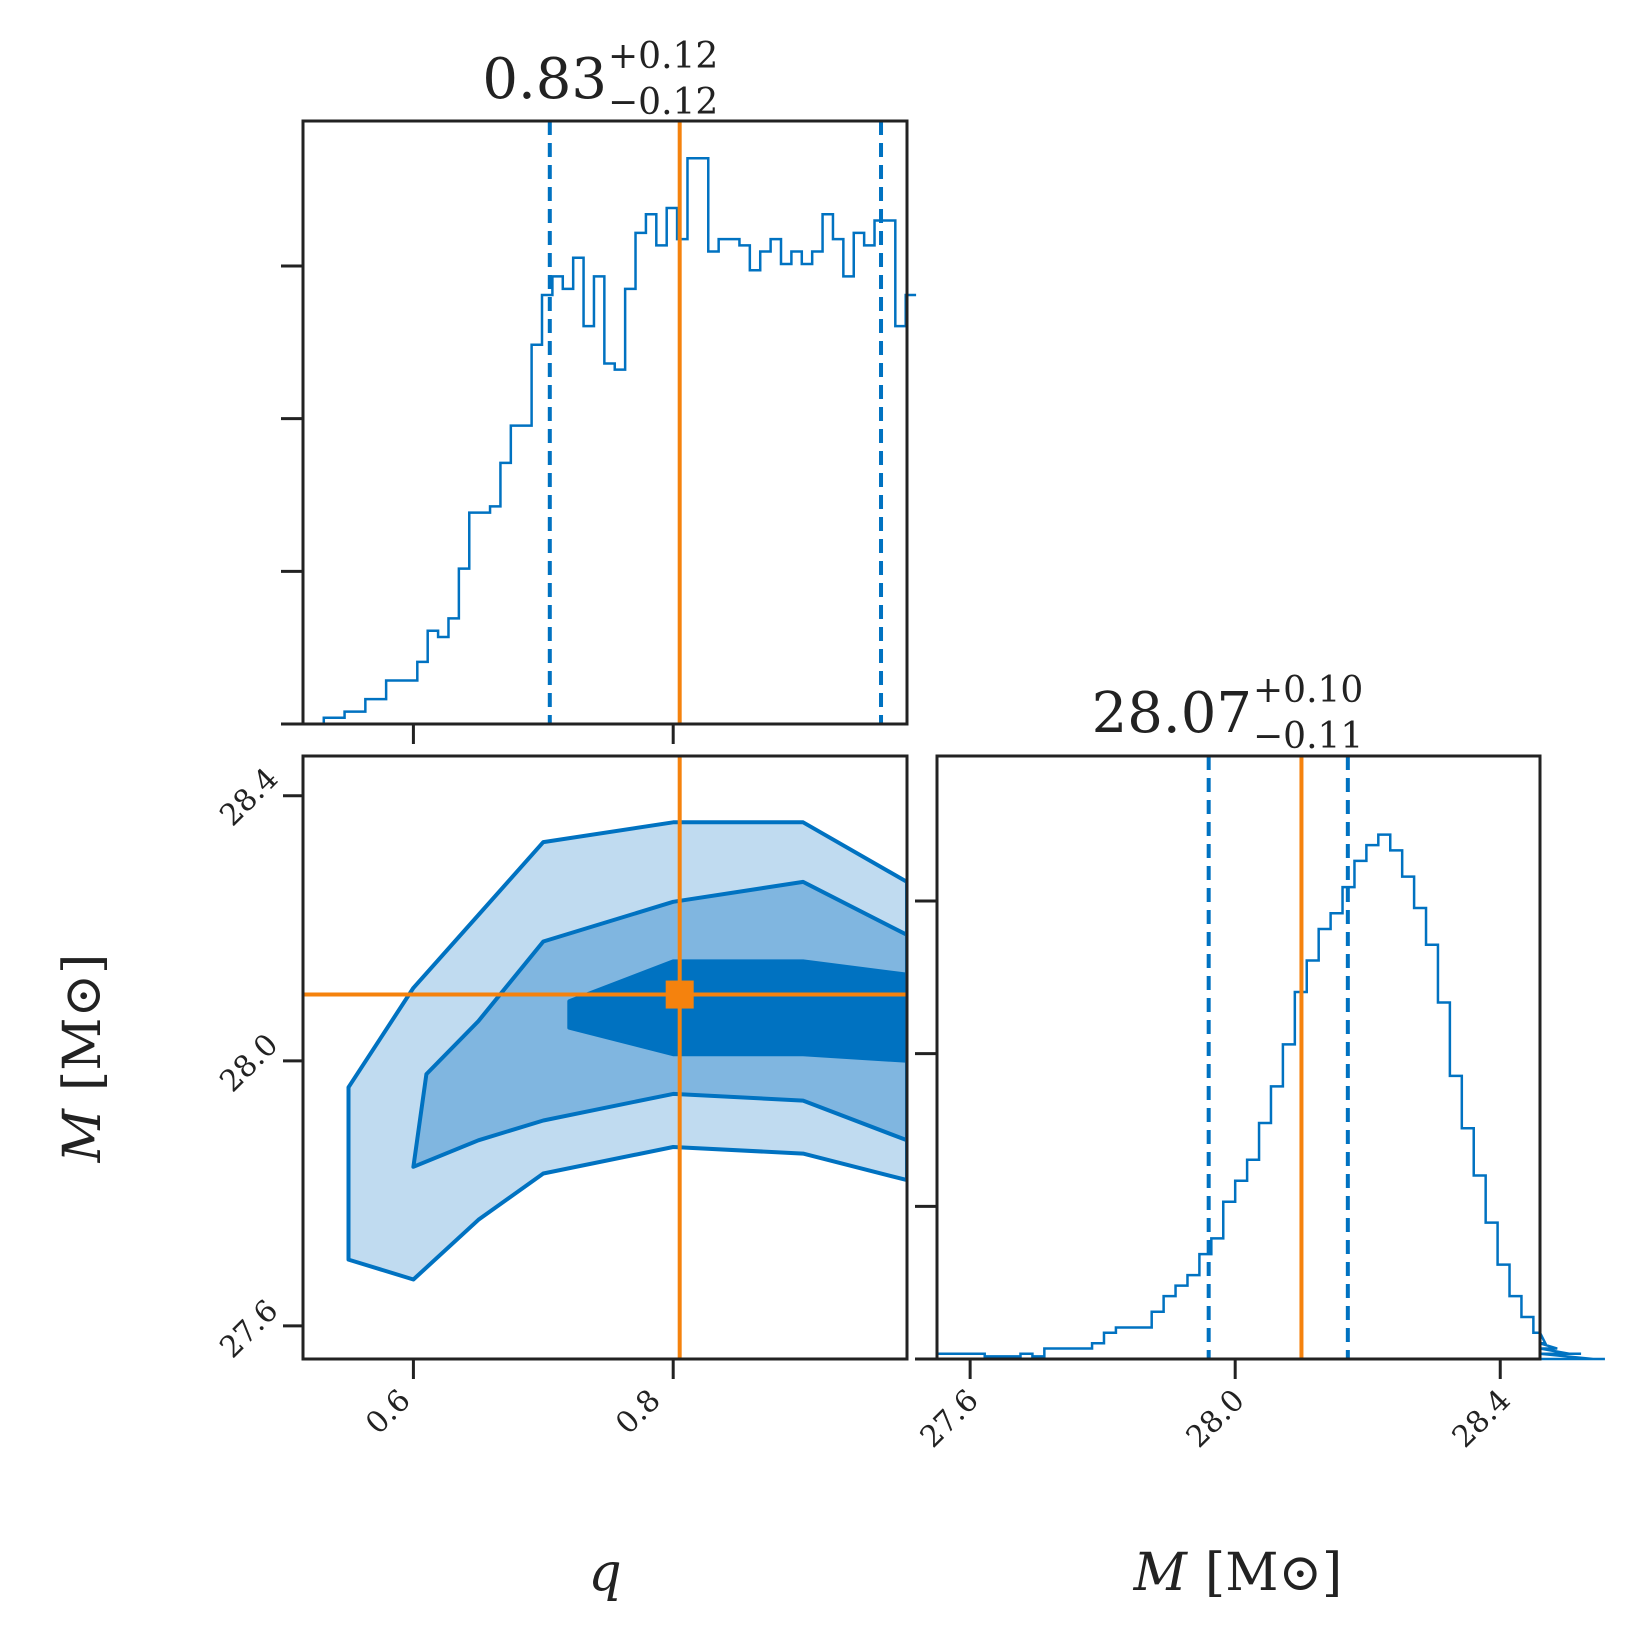 The image size is (1650, 1650). What do you see at coordinates (1308, 736) in the screenshot?
I see `M-title-minus: −0.11` at bounding box center [1308, 736].